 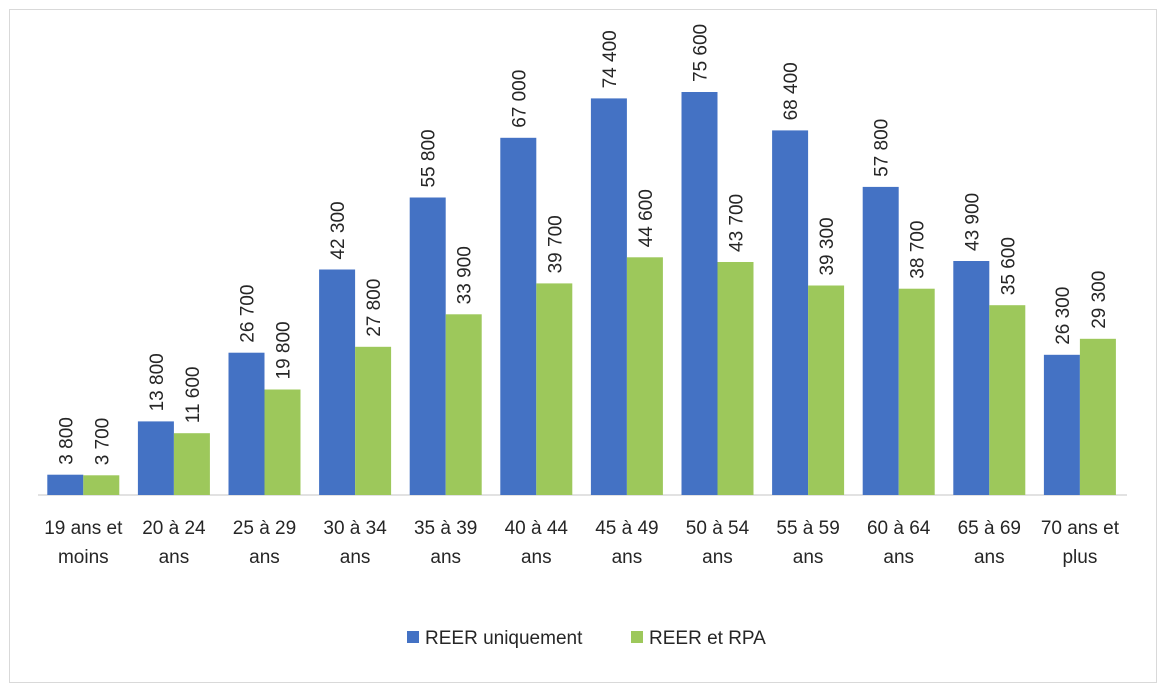 What do you see at coordinates (429, 158) in the screenshot?
I see `value-label-reer-uniquement-4: 55 800` at bounding box center [429, 158].